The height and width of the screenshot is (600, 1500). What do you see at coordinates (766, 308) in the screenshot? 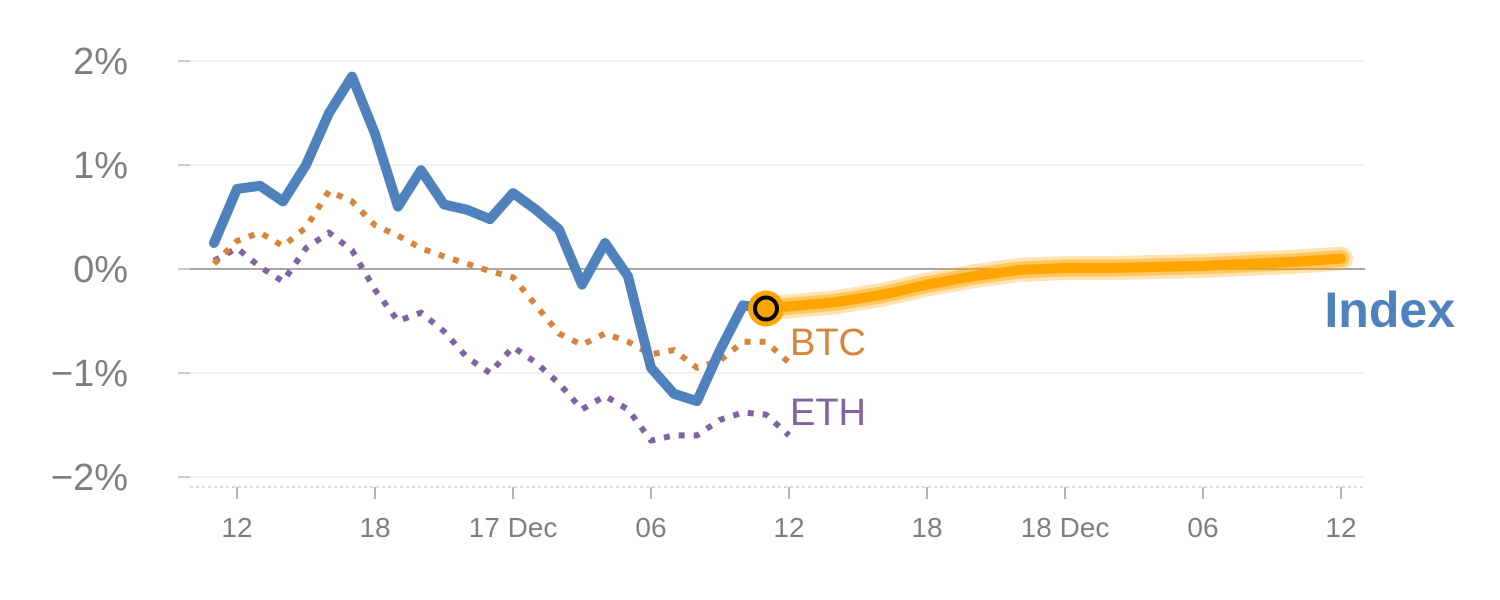
I see `end-marker` at bounding box center [766, 308].